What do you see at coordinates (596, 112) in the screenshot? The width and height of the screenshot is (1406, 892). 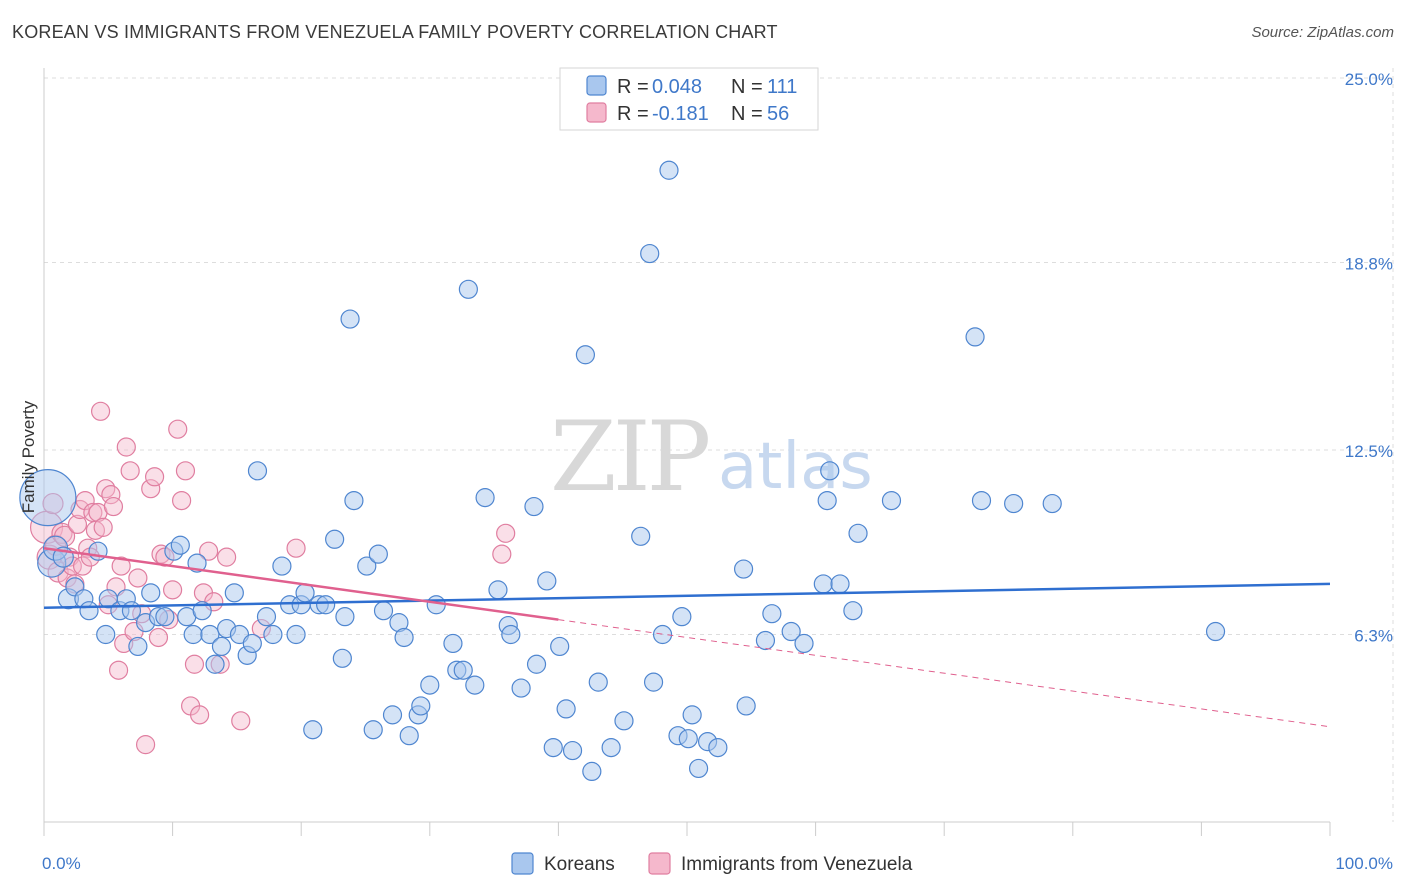 I see `legend-swatch-venezuela` at bounding box center [596, 112].